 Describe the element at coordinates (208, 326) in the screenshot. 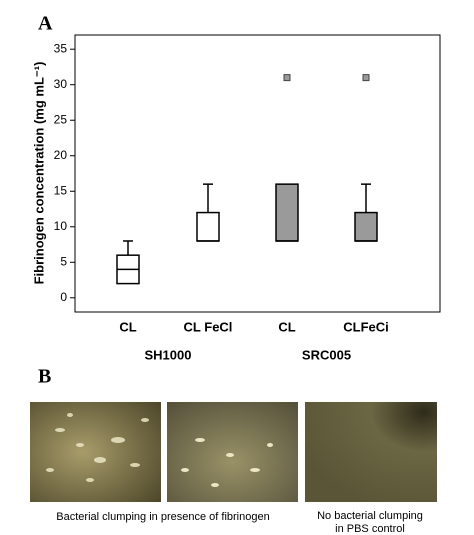

I see `x-tick-label: CL FeCl` at that location.